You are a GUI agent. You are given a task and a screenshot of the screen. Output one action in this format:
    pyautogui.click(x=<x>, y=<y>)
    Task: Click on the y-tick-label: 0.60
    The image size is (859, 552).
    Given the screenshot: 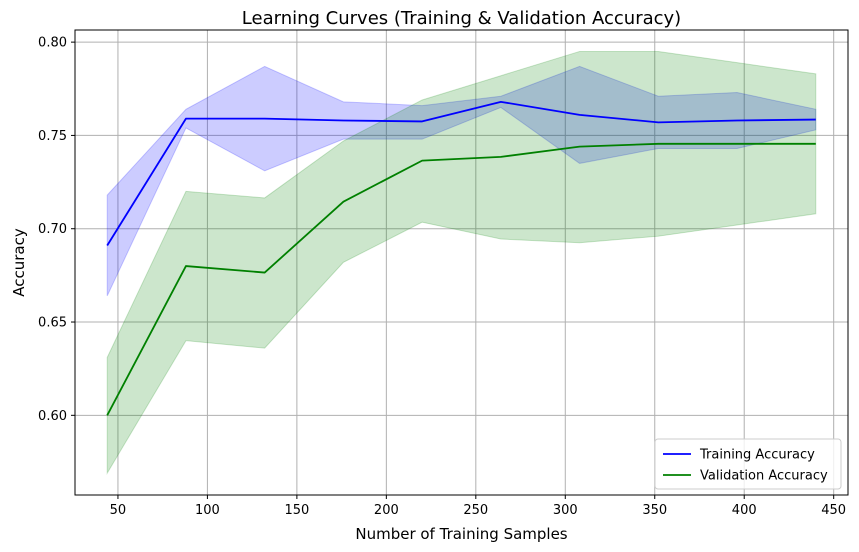 What is the action you would take?
    pyautogui.click(x=52, y=416)
    